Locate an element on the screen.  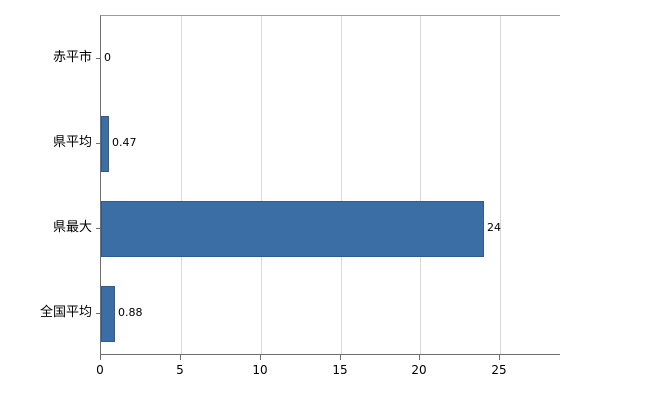
category-label: 赤平市 is located at coordinates (72, 57).